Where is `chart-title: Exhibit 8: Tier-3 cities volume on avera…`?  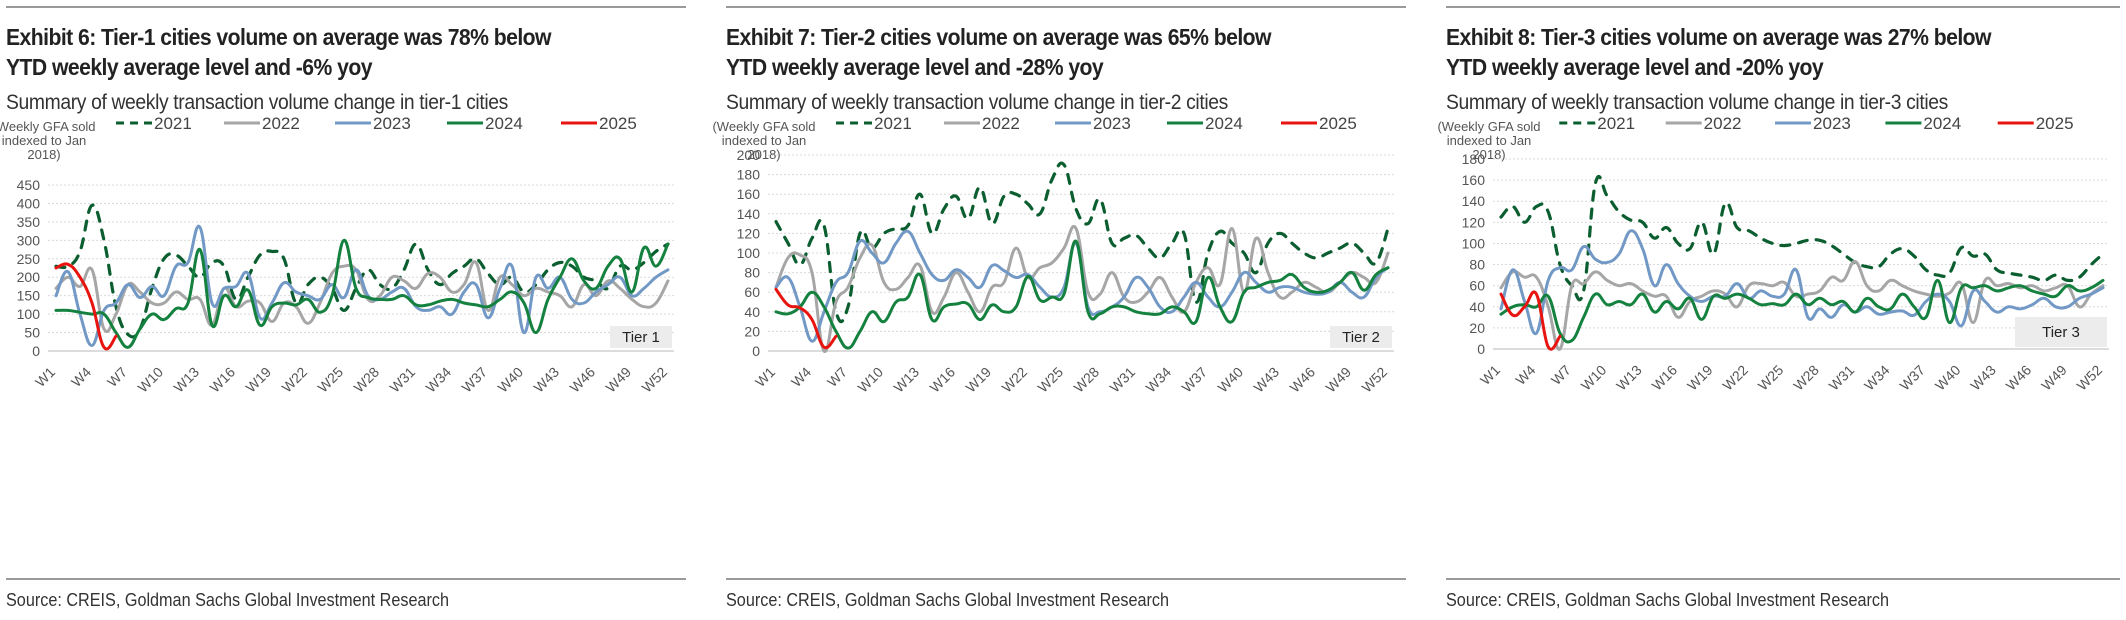
chart-title: Exhibit 8: Tier-3 cities volume on avera… is located at coordinates (1759, 52).